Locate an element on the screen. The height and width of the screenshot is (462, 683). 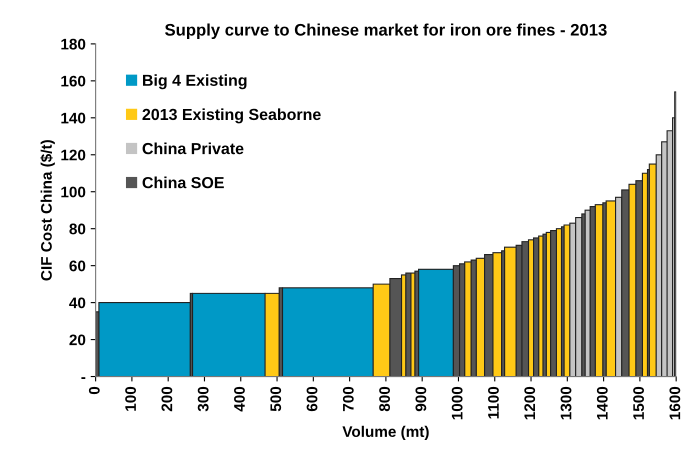
y-tick-label: 160 is located at coordinates (73, 81).